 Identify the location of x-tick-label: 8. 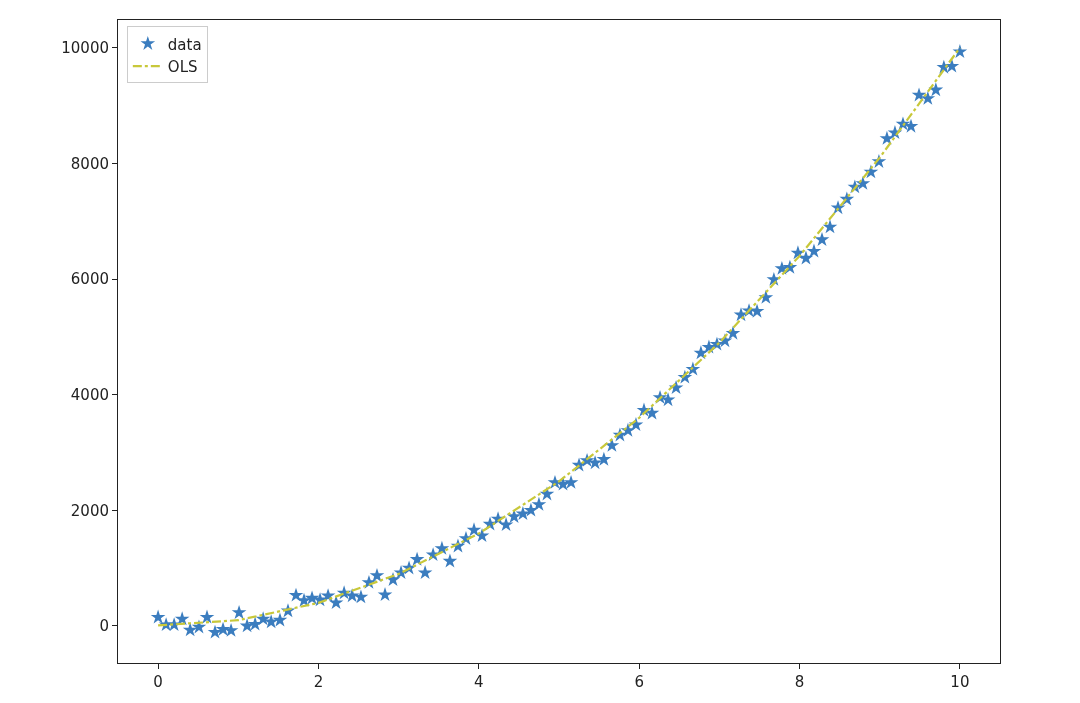
(799, 682).